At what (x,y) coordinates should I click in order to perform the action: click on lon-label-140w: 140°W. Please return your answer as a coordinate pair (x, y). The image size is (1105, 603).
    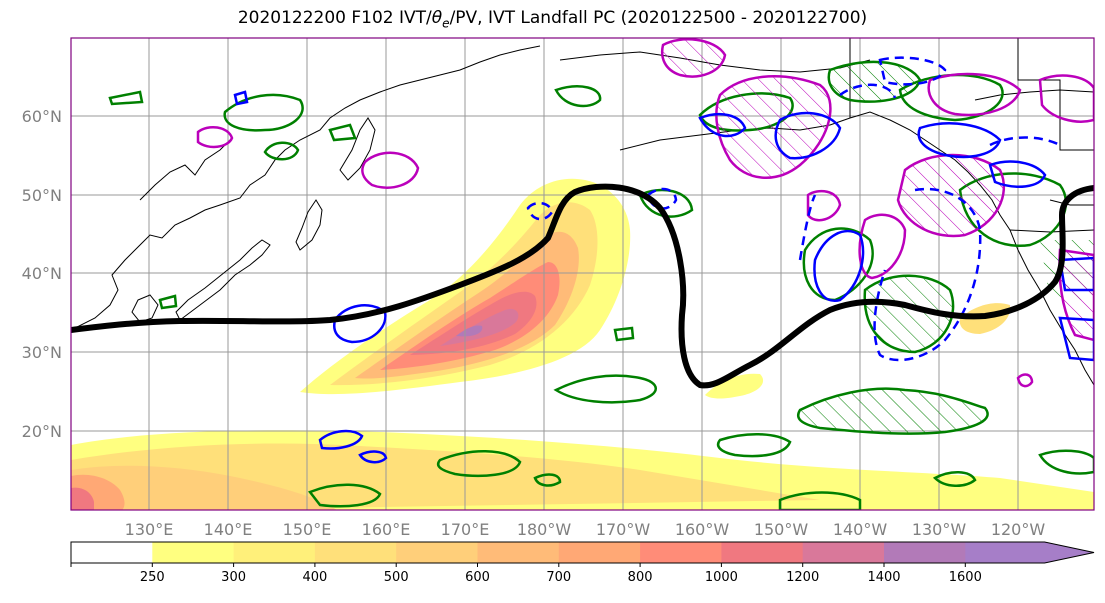
    Looking at the image, I should click on (860, 529).